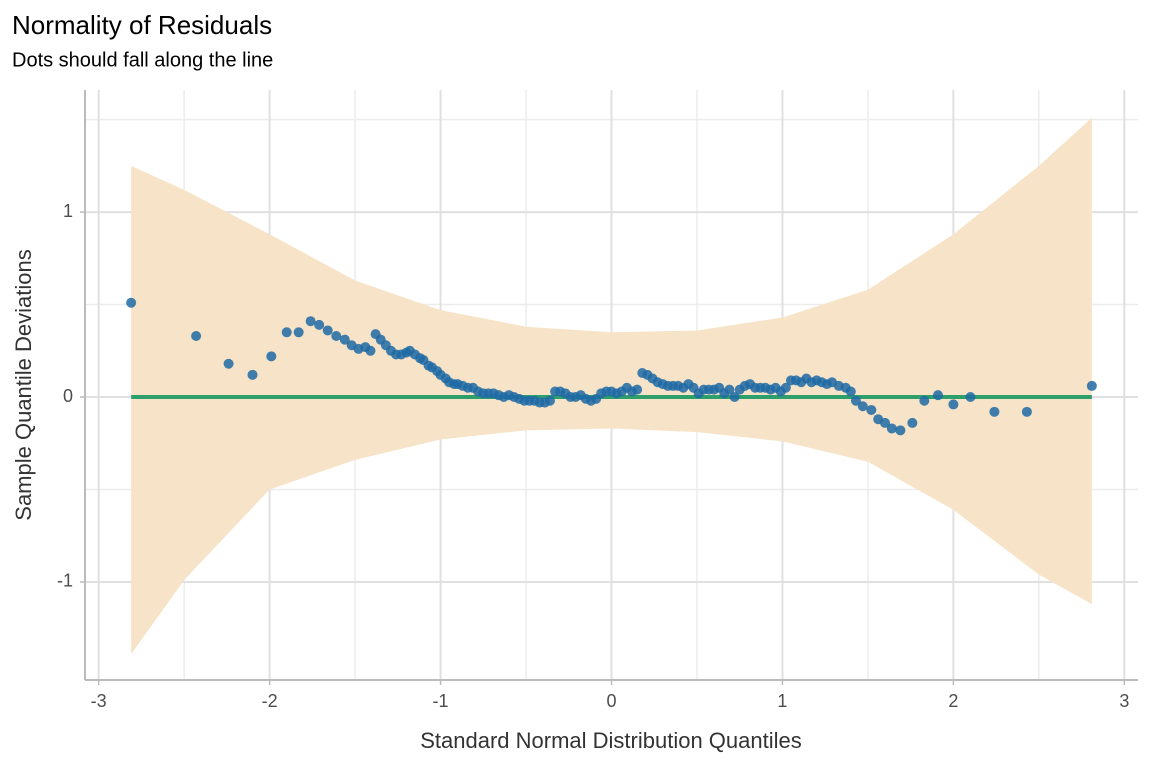  Describe the element at coordinates (99, 701) in the screenshot. I see `x-tick-label: -3` at that location.